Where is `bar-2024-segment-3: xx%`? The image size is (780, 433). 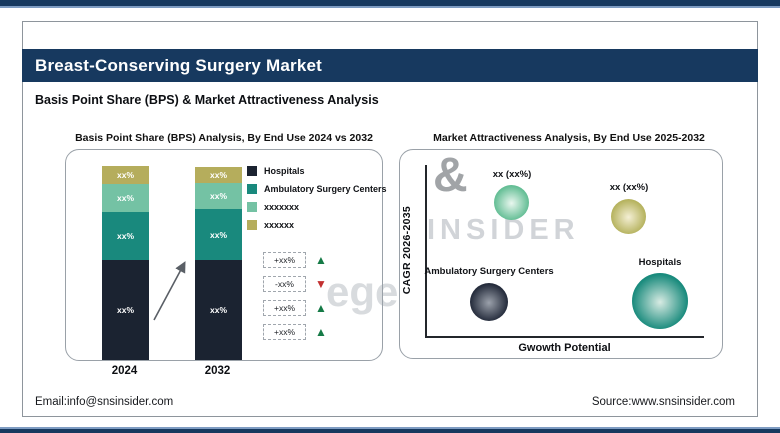 bar-2024-segment-3: xx% is located at coordinates (125, 198).